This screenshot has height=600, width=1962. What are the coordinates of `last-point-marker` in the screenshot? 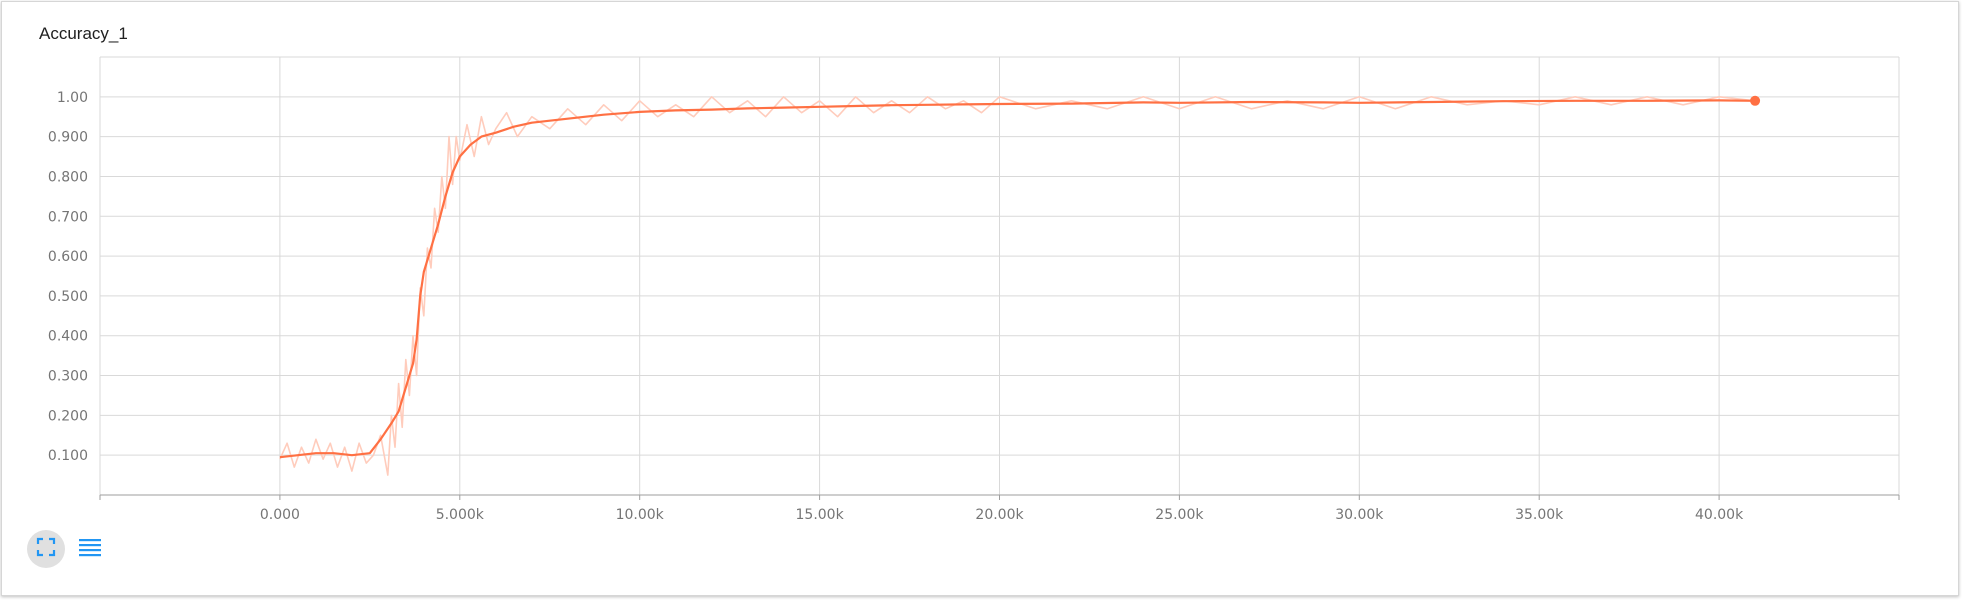 It's located at (1755, 100).